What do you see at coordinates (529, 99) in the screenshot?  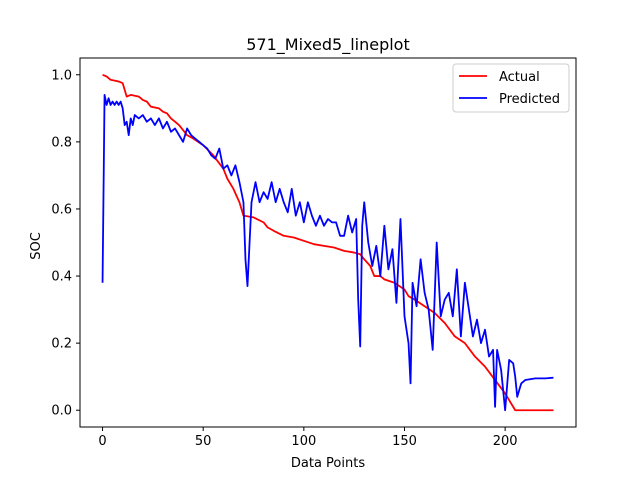 I see `legend-label-predicted: Predicted` at bounding box center [529, 99].